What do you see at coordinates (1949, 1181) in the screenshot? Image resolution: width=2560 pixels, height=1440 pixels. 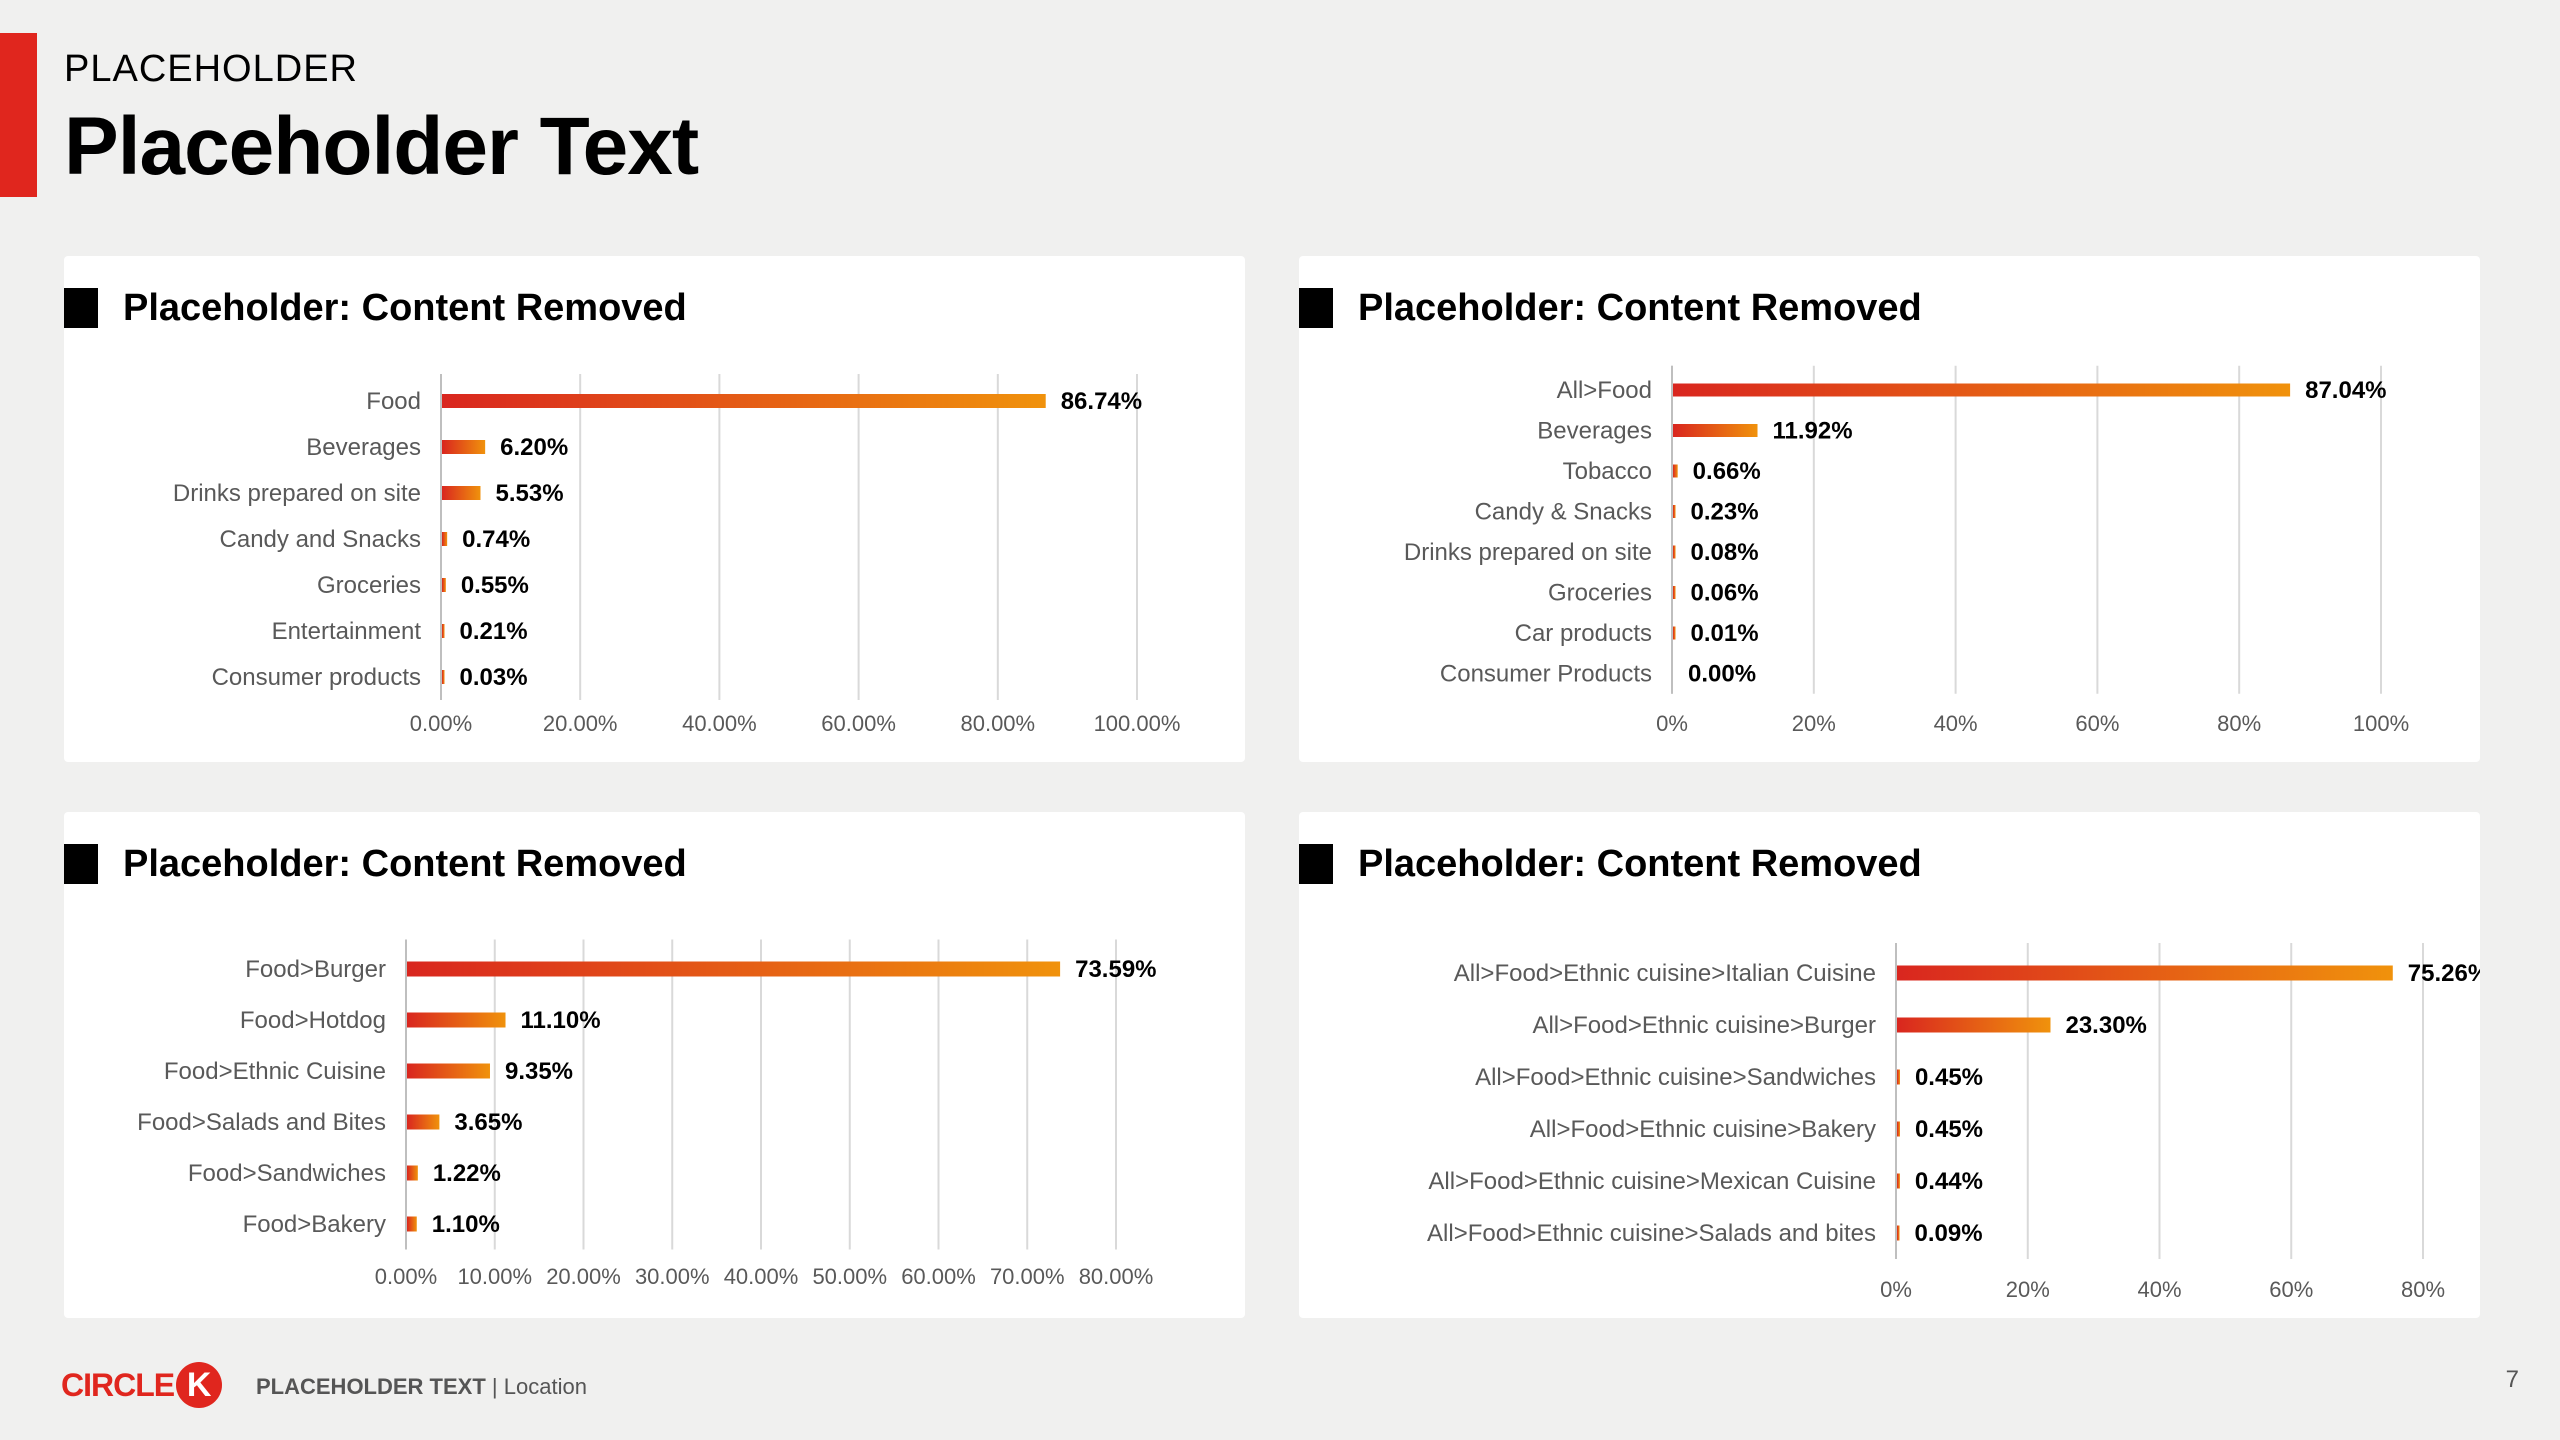 I see `data-label: 0.44%` at bounding box center [1949, 1181].